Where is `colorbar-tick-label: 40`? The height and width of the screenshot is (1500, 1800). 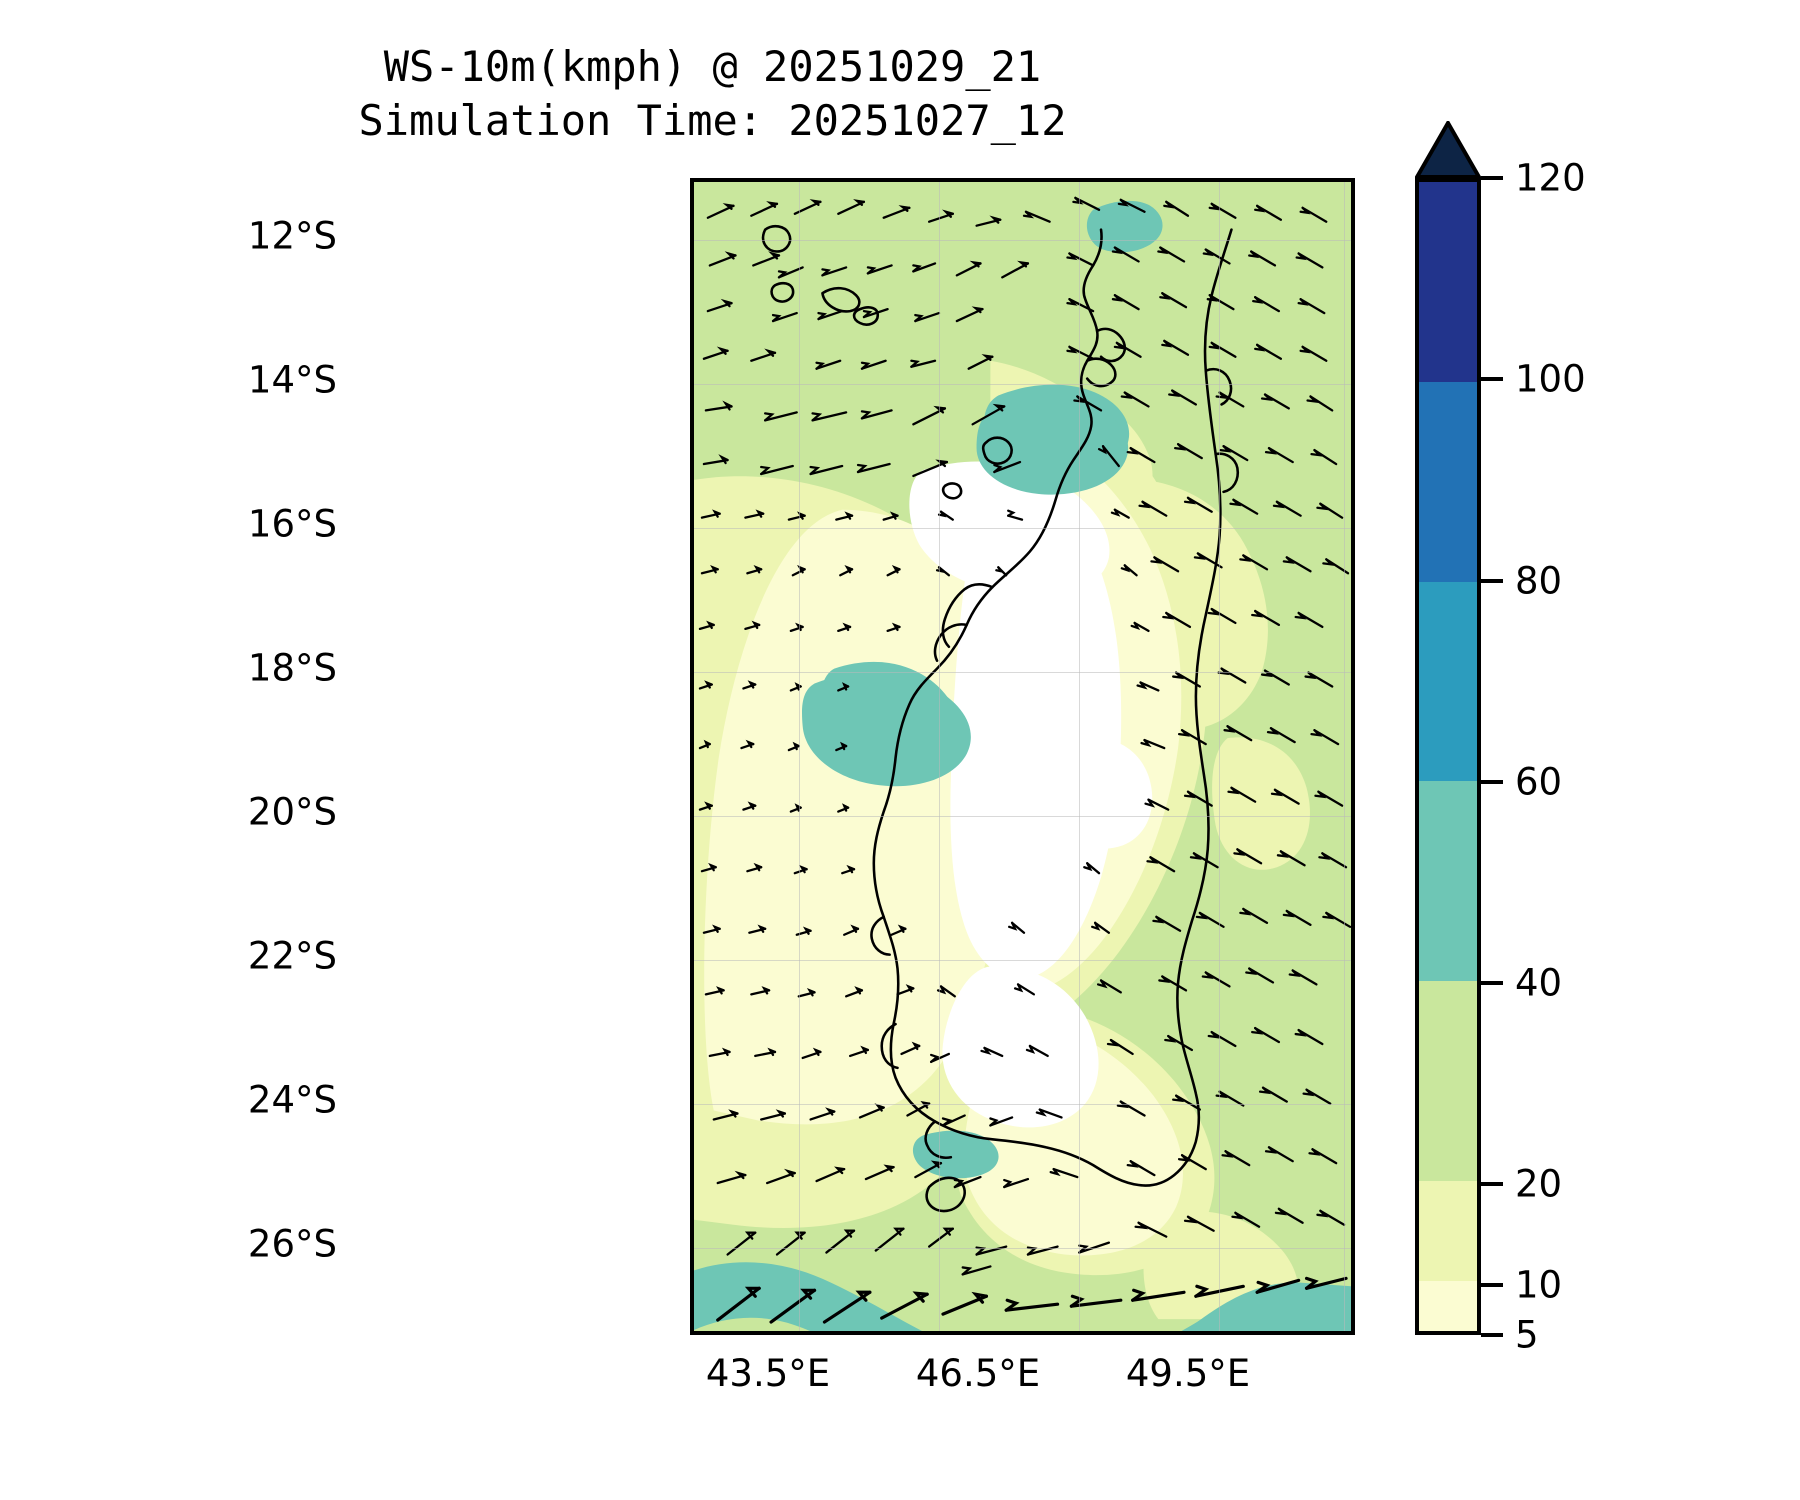
colorbar-tick-label: 40 is located at coordinates (1539, 983).